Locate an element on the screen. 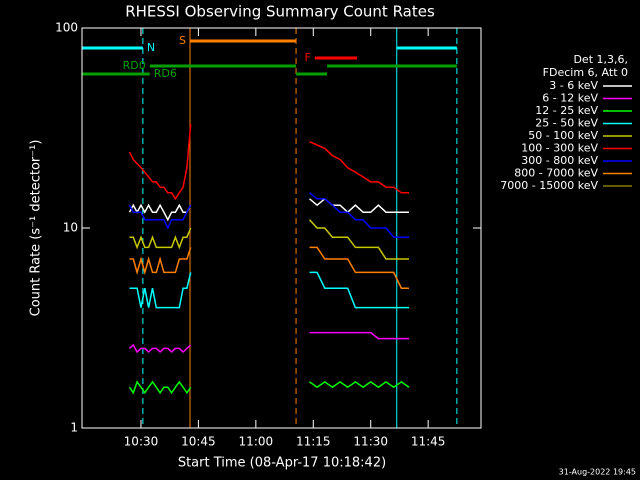 This screenshot has width=640, height=480. legend-label: 50 - 100 keV is located at coordinates (563, 135).